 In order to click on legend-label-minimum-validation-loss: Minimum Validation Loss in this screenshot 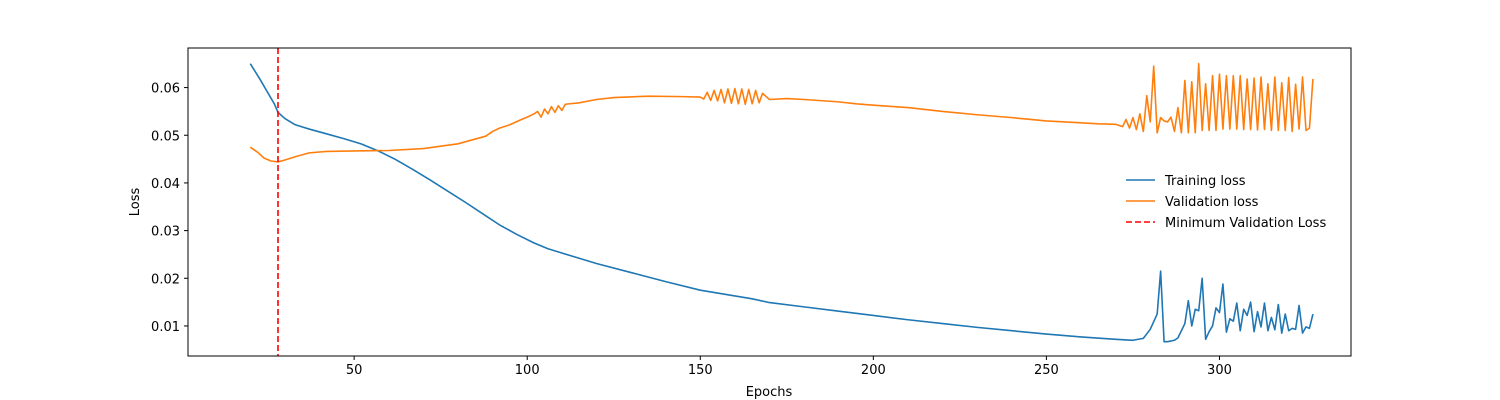, I will do `click(1245, 223)`.